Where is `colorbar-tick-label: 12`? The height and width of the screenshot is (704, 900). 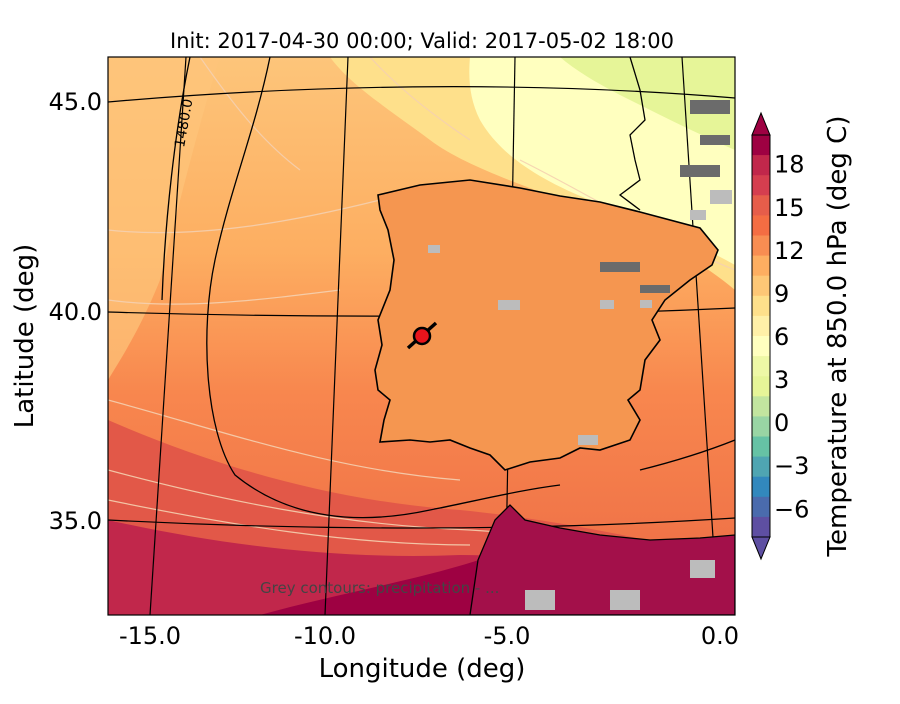
colorbar-tick-label: 12 is located at coordinates (789, 251).